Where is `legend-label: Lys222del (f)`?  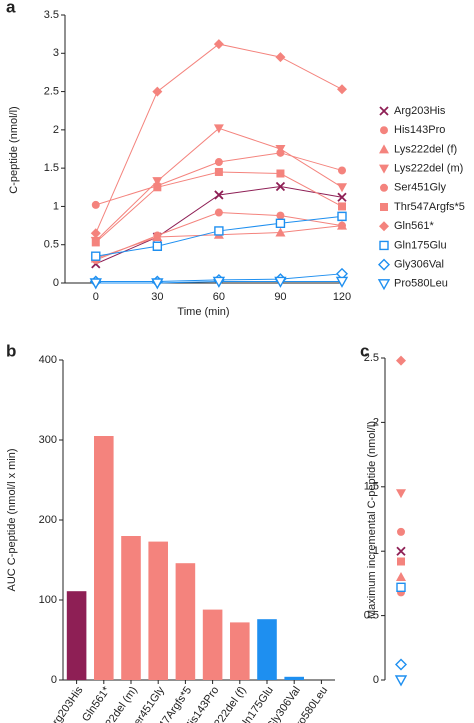
legend-label: Lys222del (f) is located at coordinates (425, 149).